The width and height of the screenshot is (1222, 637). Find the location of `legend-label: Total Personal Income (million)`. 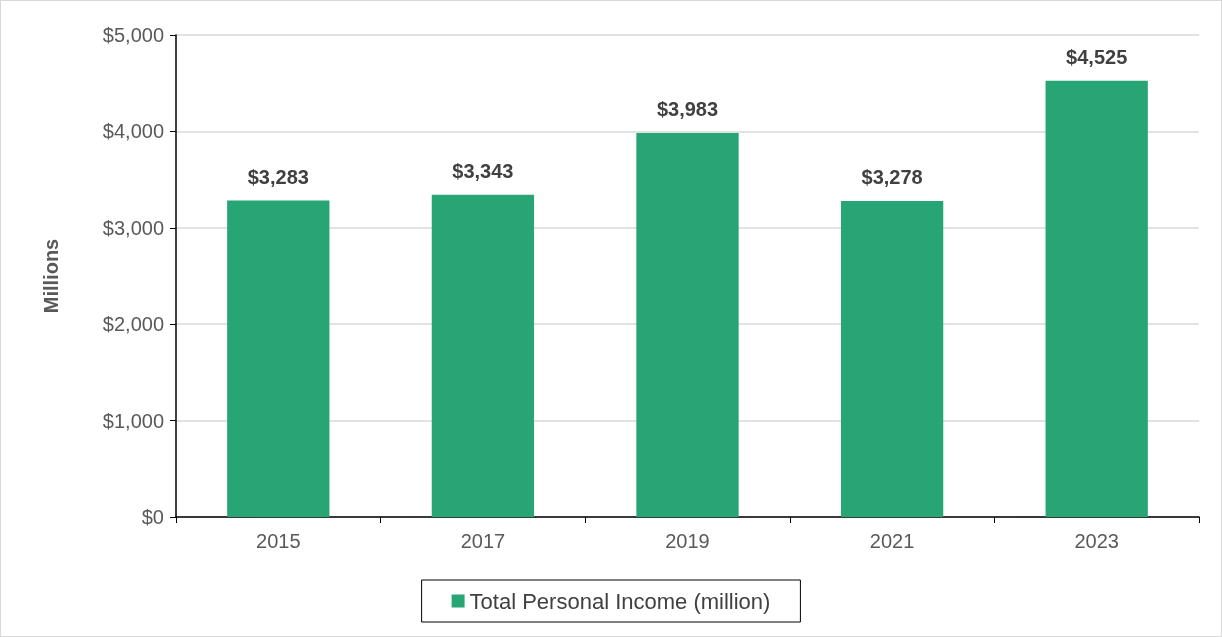

legend-label: Total Personal Income (million) is located at coordinates (620, 601).